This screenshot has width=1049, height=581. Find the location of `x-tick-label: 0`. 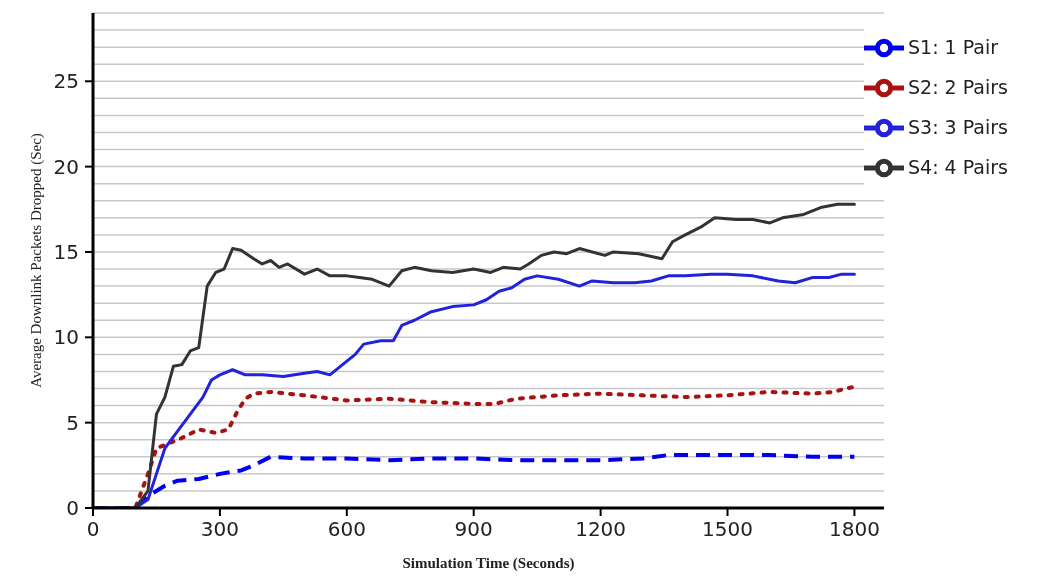

x-tick-label: 0 is located at coordinates (93, 529).